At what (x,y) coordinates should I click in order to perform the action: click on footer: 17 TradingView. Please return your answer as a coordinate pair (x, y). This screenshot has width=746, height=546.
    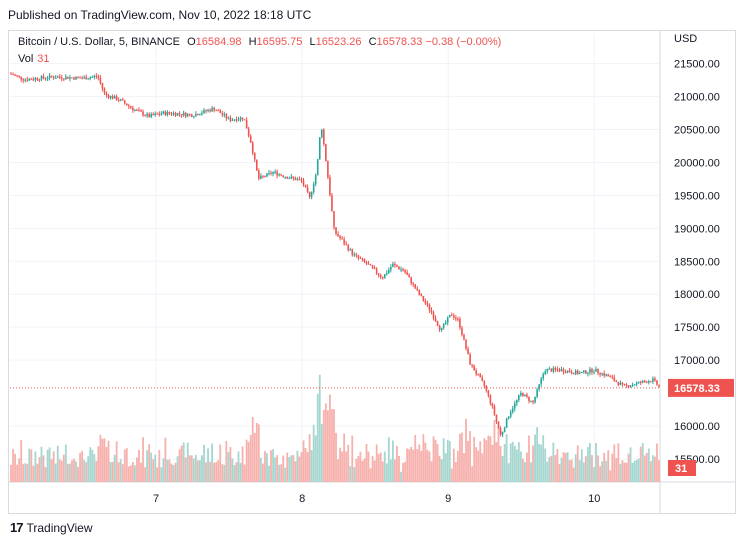
    Looking at the image, I should click on (51, 527).